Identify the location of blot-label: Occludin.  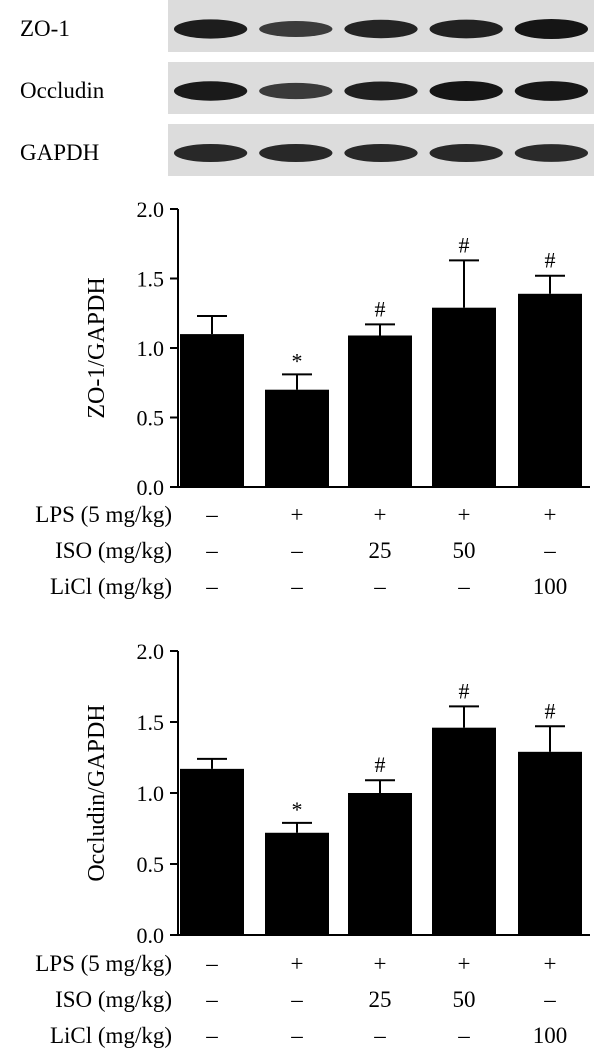
(62, 90).